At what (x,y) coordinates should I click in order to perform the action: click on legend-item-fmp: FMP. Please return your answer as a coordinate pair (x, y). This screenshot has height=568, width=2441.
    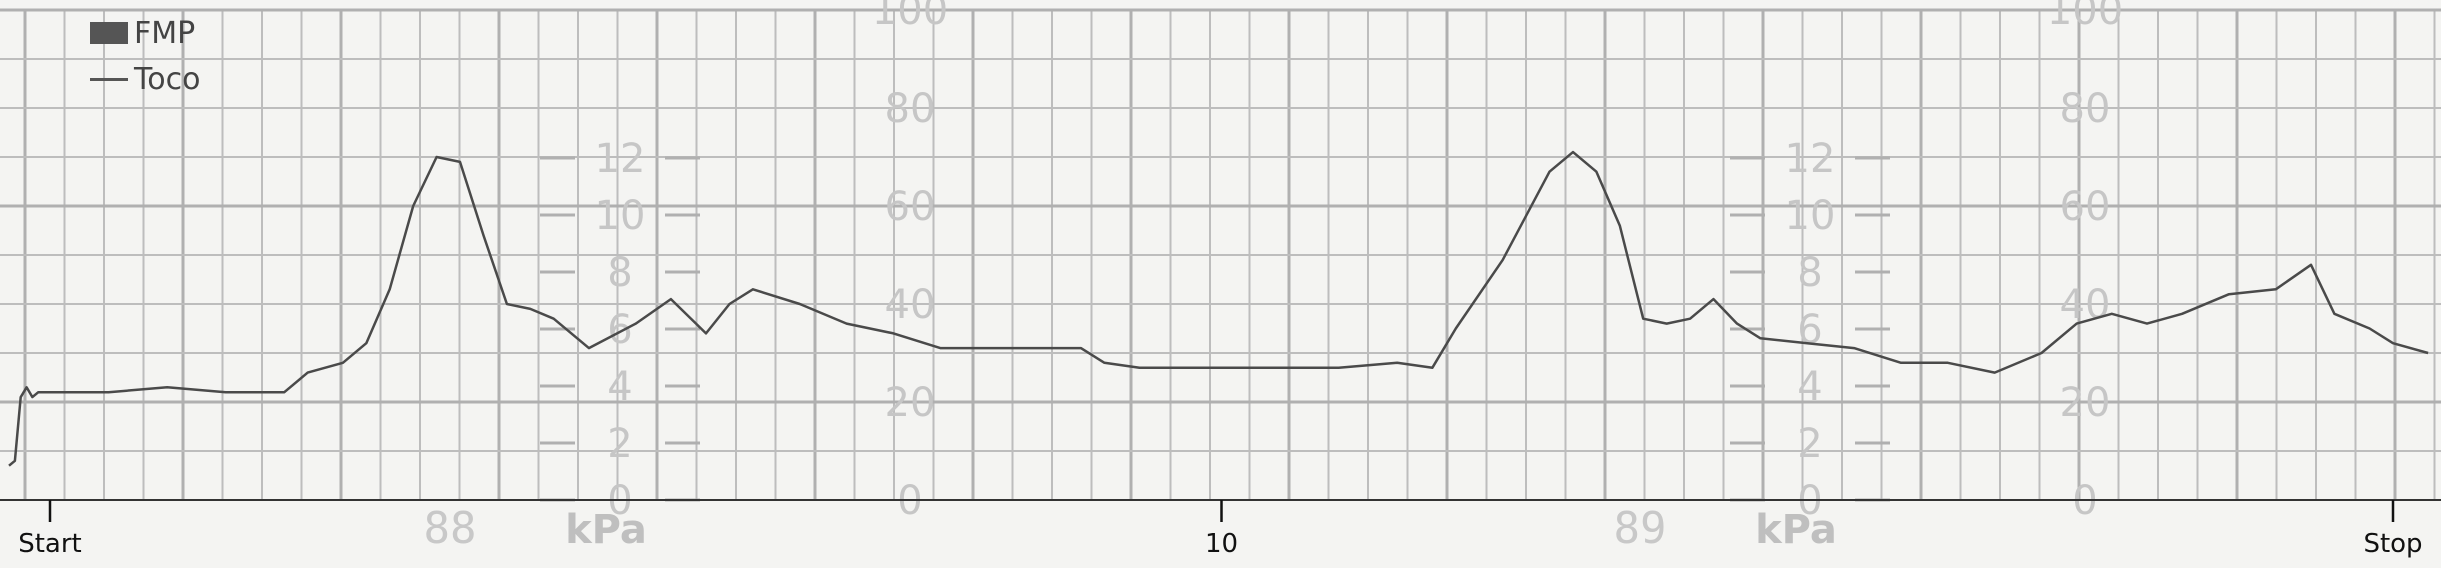
    Looking at the image, I should click on (145, 33).